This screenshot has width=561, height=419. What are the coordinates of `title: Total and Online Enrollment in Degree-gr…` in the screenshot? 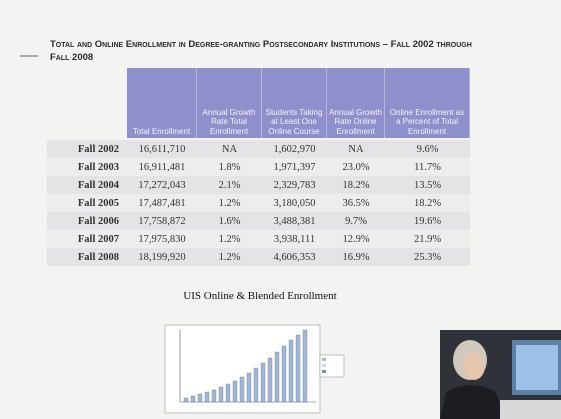 It's located at (261, 51).